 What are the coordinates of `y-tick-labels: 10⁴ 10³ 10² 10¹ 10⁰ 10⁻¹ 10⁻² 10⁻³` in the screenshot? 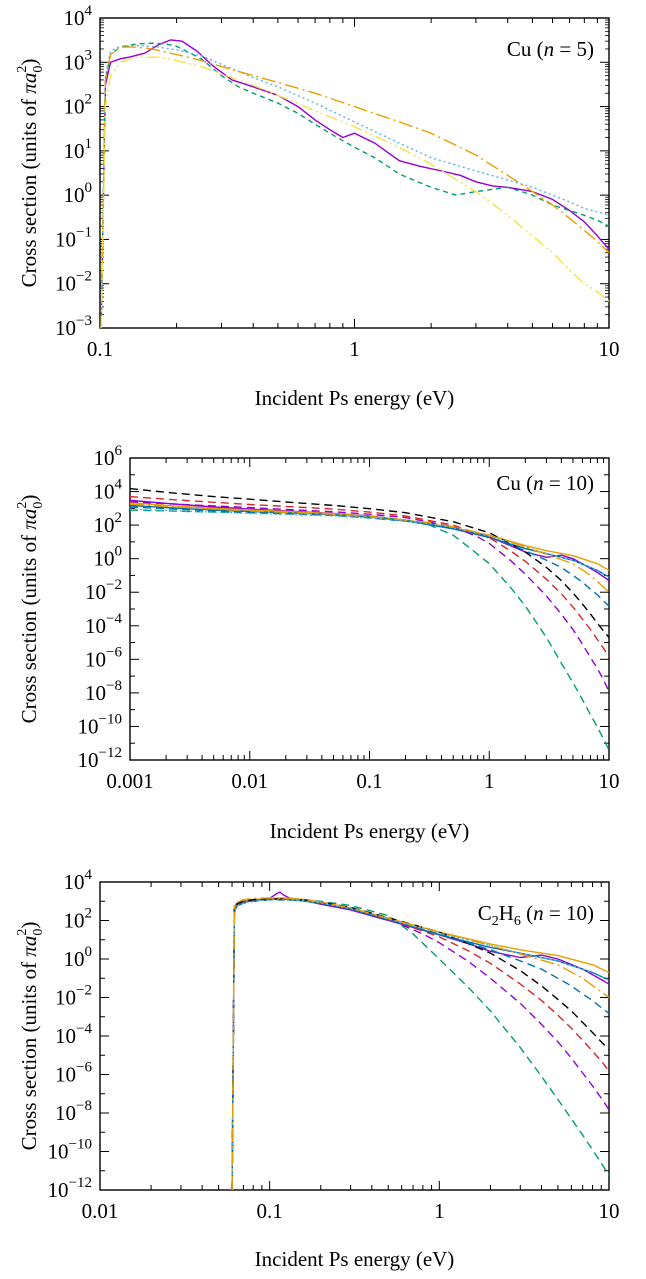 It's located at (73, 171).